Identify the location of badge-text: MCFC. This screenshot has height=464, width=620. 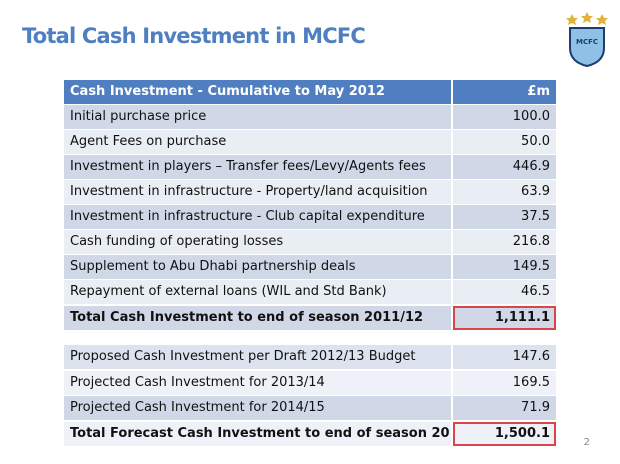
(587, 42).